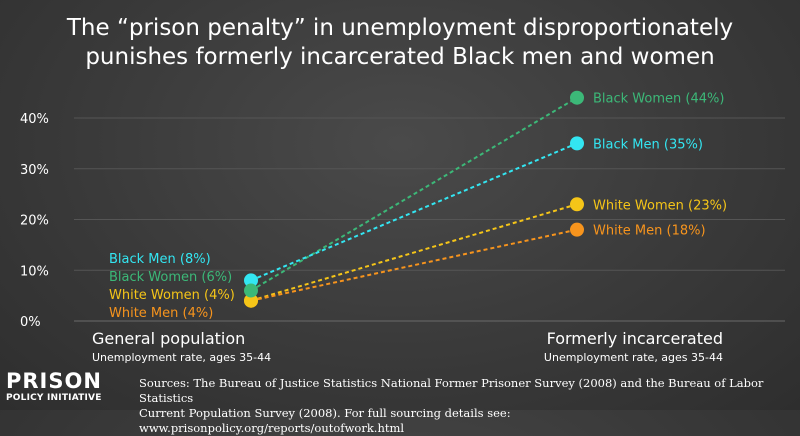 This screenshot has height=436, width=800. I want to click on logo-bottom-text: POLICY INITIATIVE, so click(54, 398).